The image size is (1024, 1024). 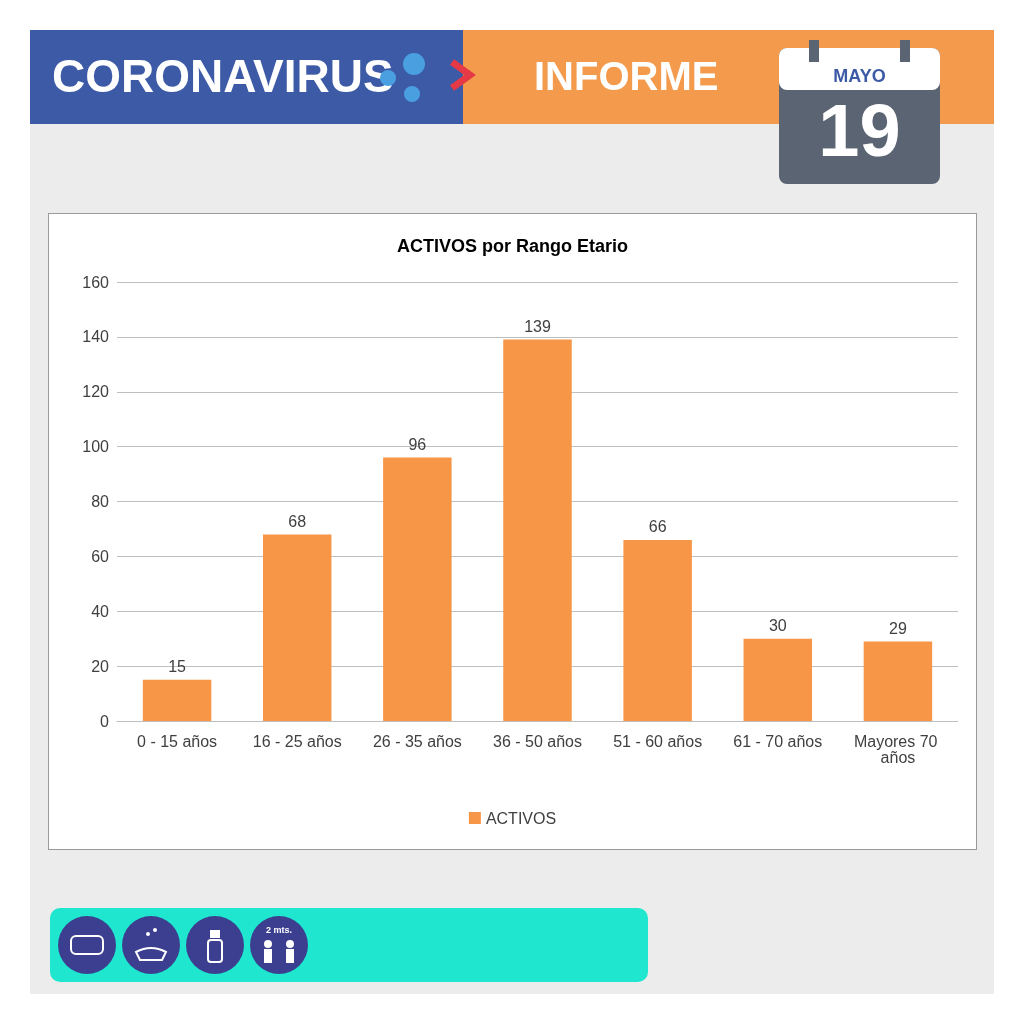 What do you see at coordinates (859, 76) in the screenshot?
I see `text: MAYO` at bounding box center [859, 76].